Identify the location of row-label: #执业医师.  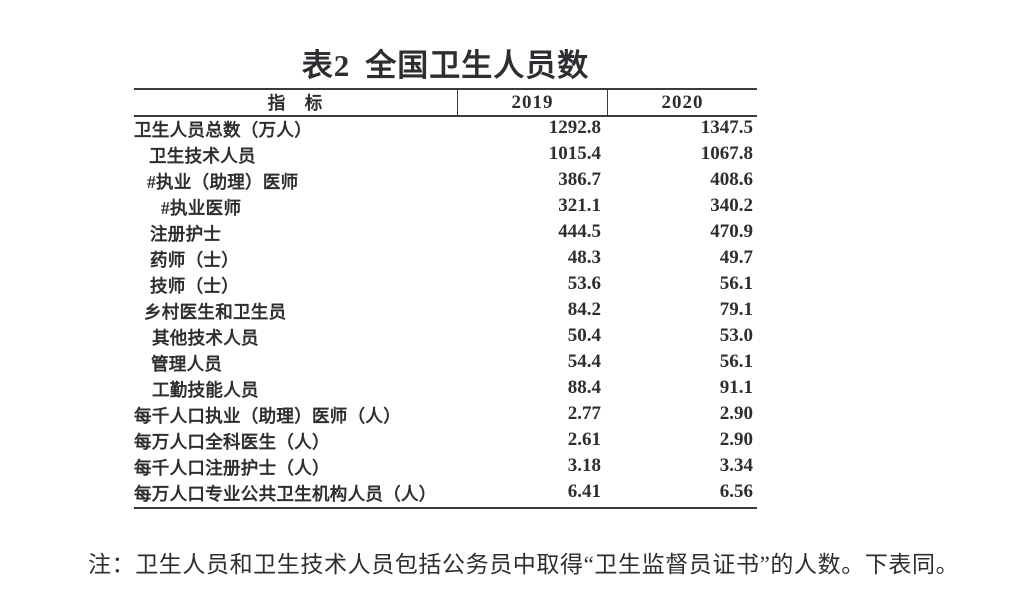
(201, 208).